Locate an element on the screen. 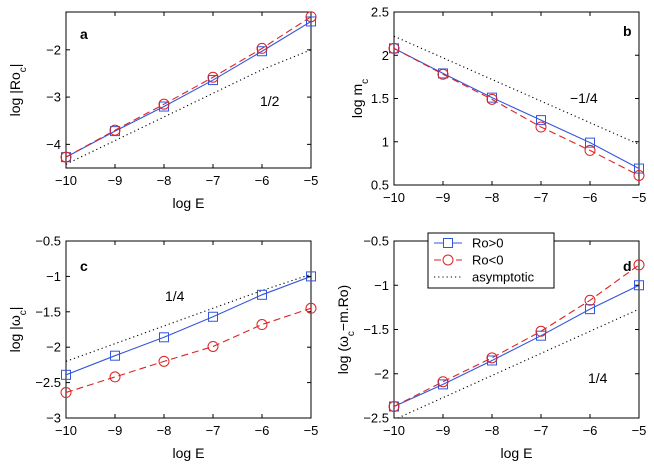  legend-label: Ro>0 is located at coordinates (487, 243).